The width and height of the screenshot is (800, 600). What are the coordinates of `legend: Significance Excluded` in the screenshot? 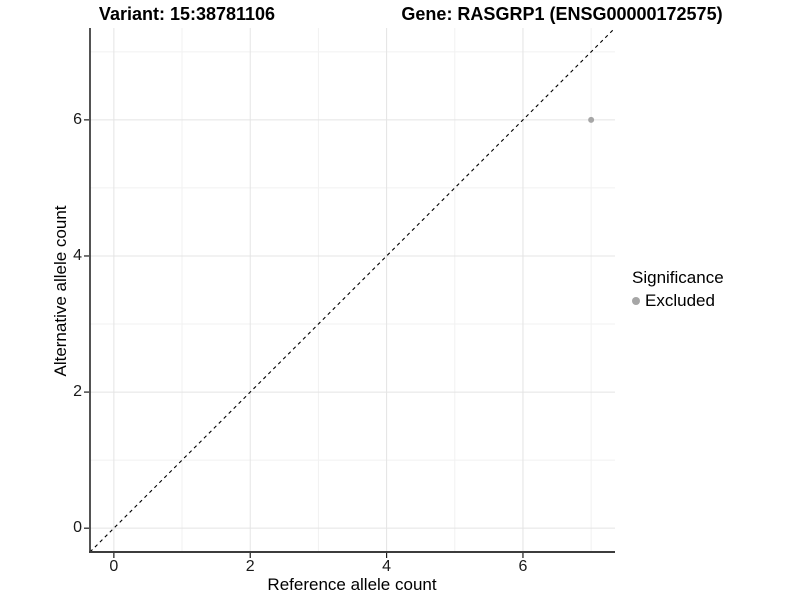 It's located at (678, 289).